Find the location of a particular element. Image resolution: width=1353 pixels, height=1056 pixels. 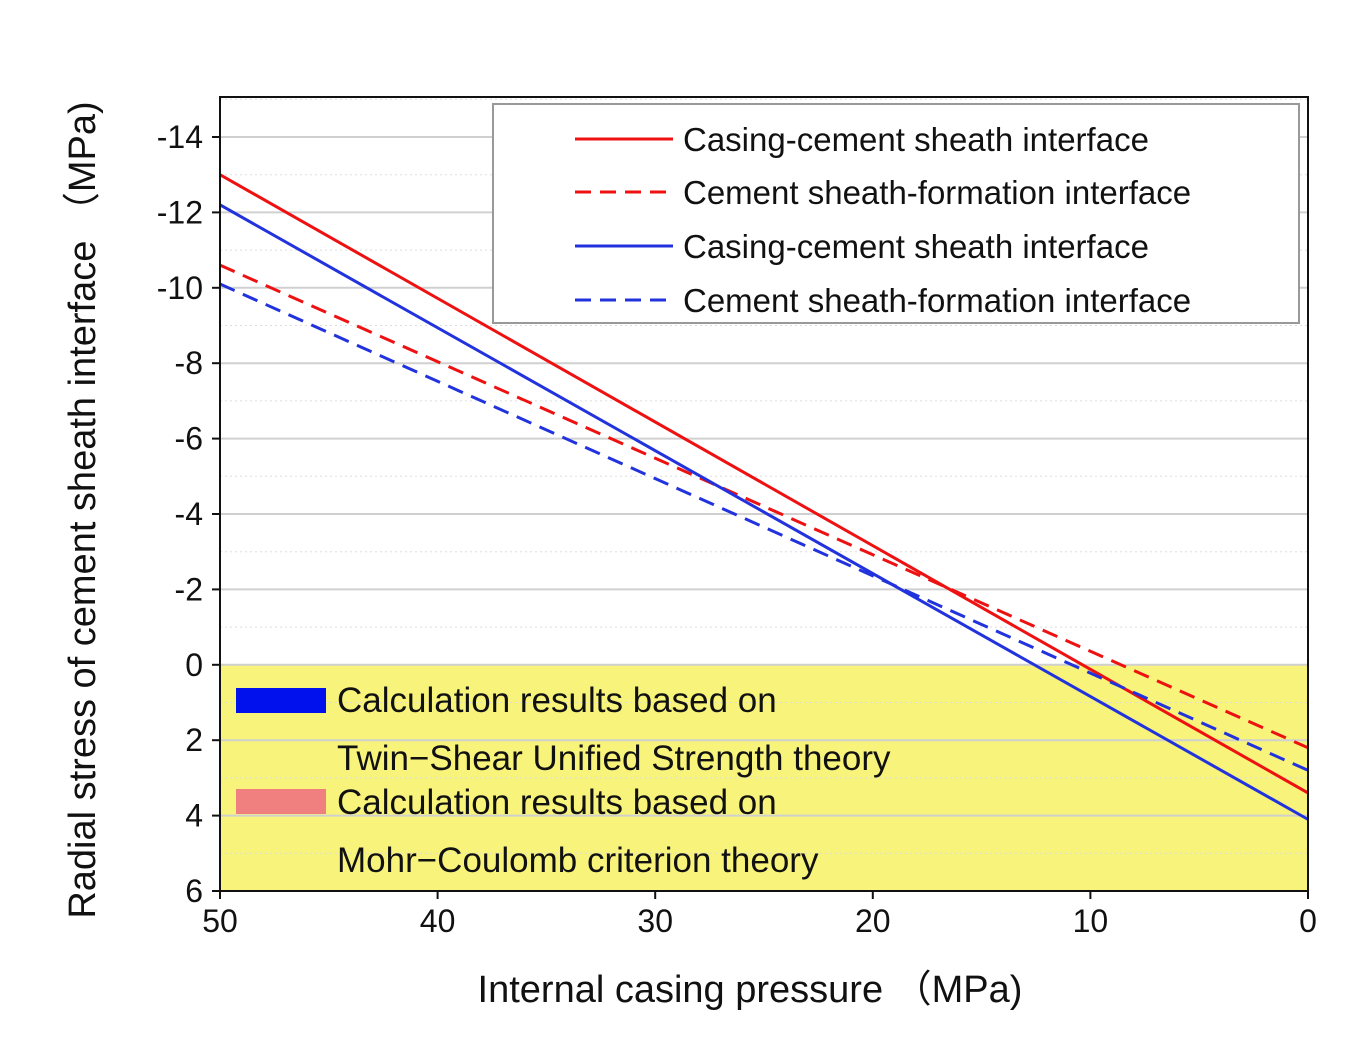

y-tick-label: -6 is located at coordinates (189, 439).